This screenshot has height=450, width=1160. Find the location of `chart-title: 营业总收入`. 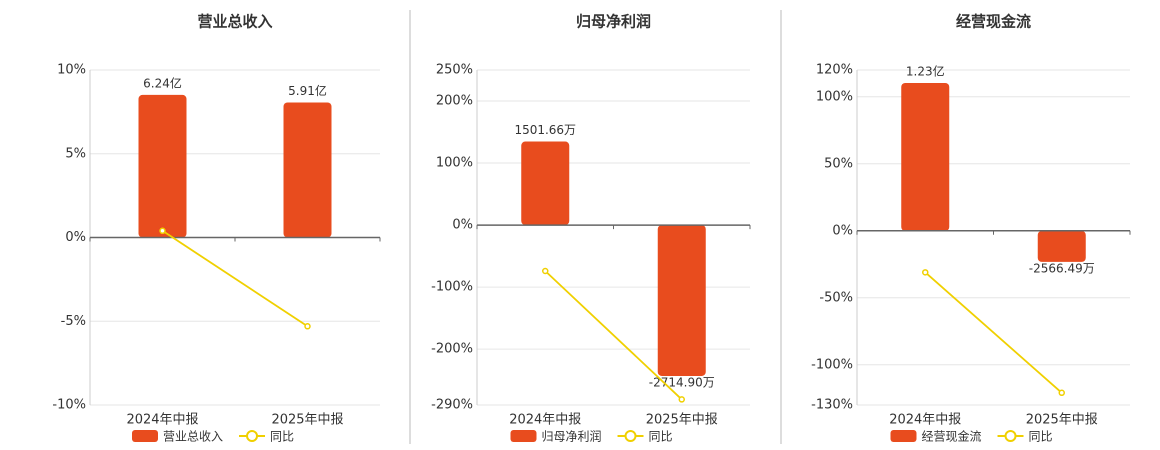

chart-title: 营业总收入 is located at coordinates (234, 22).